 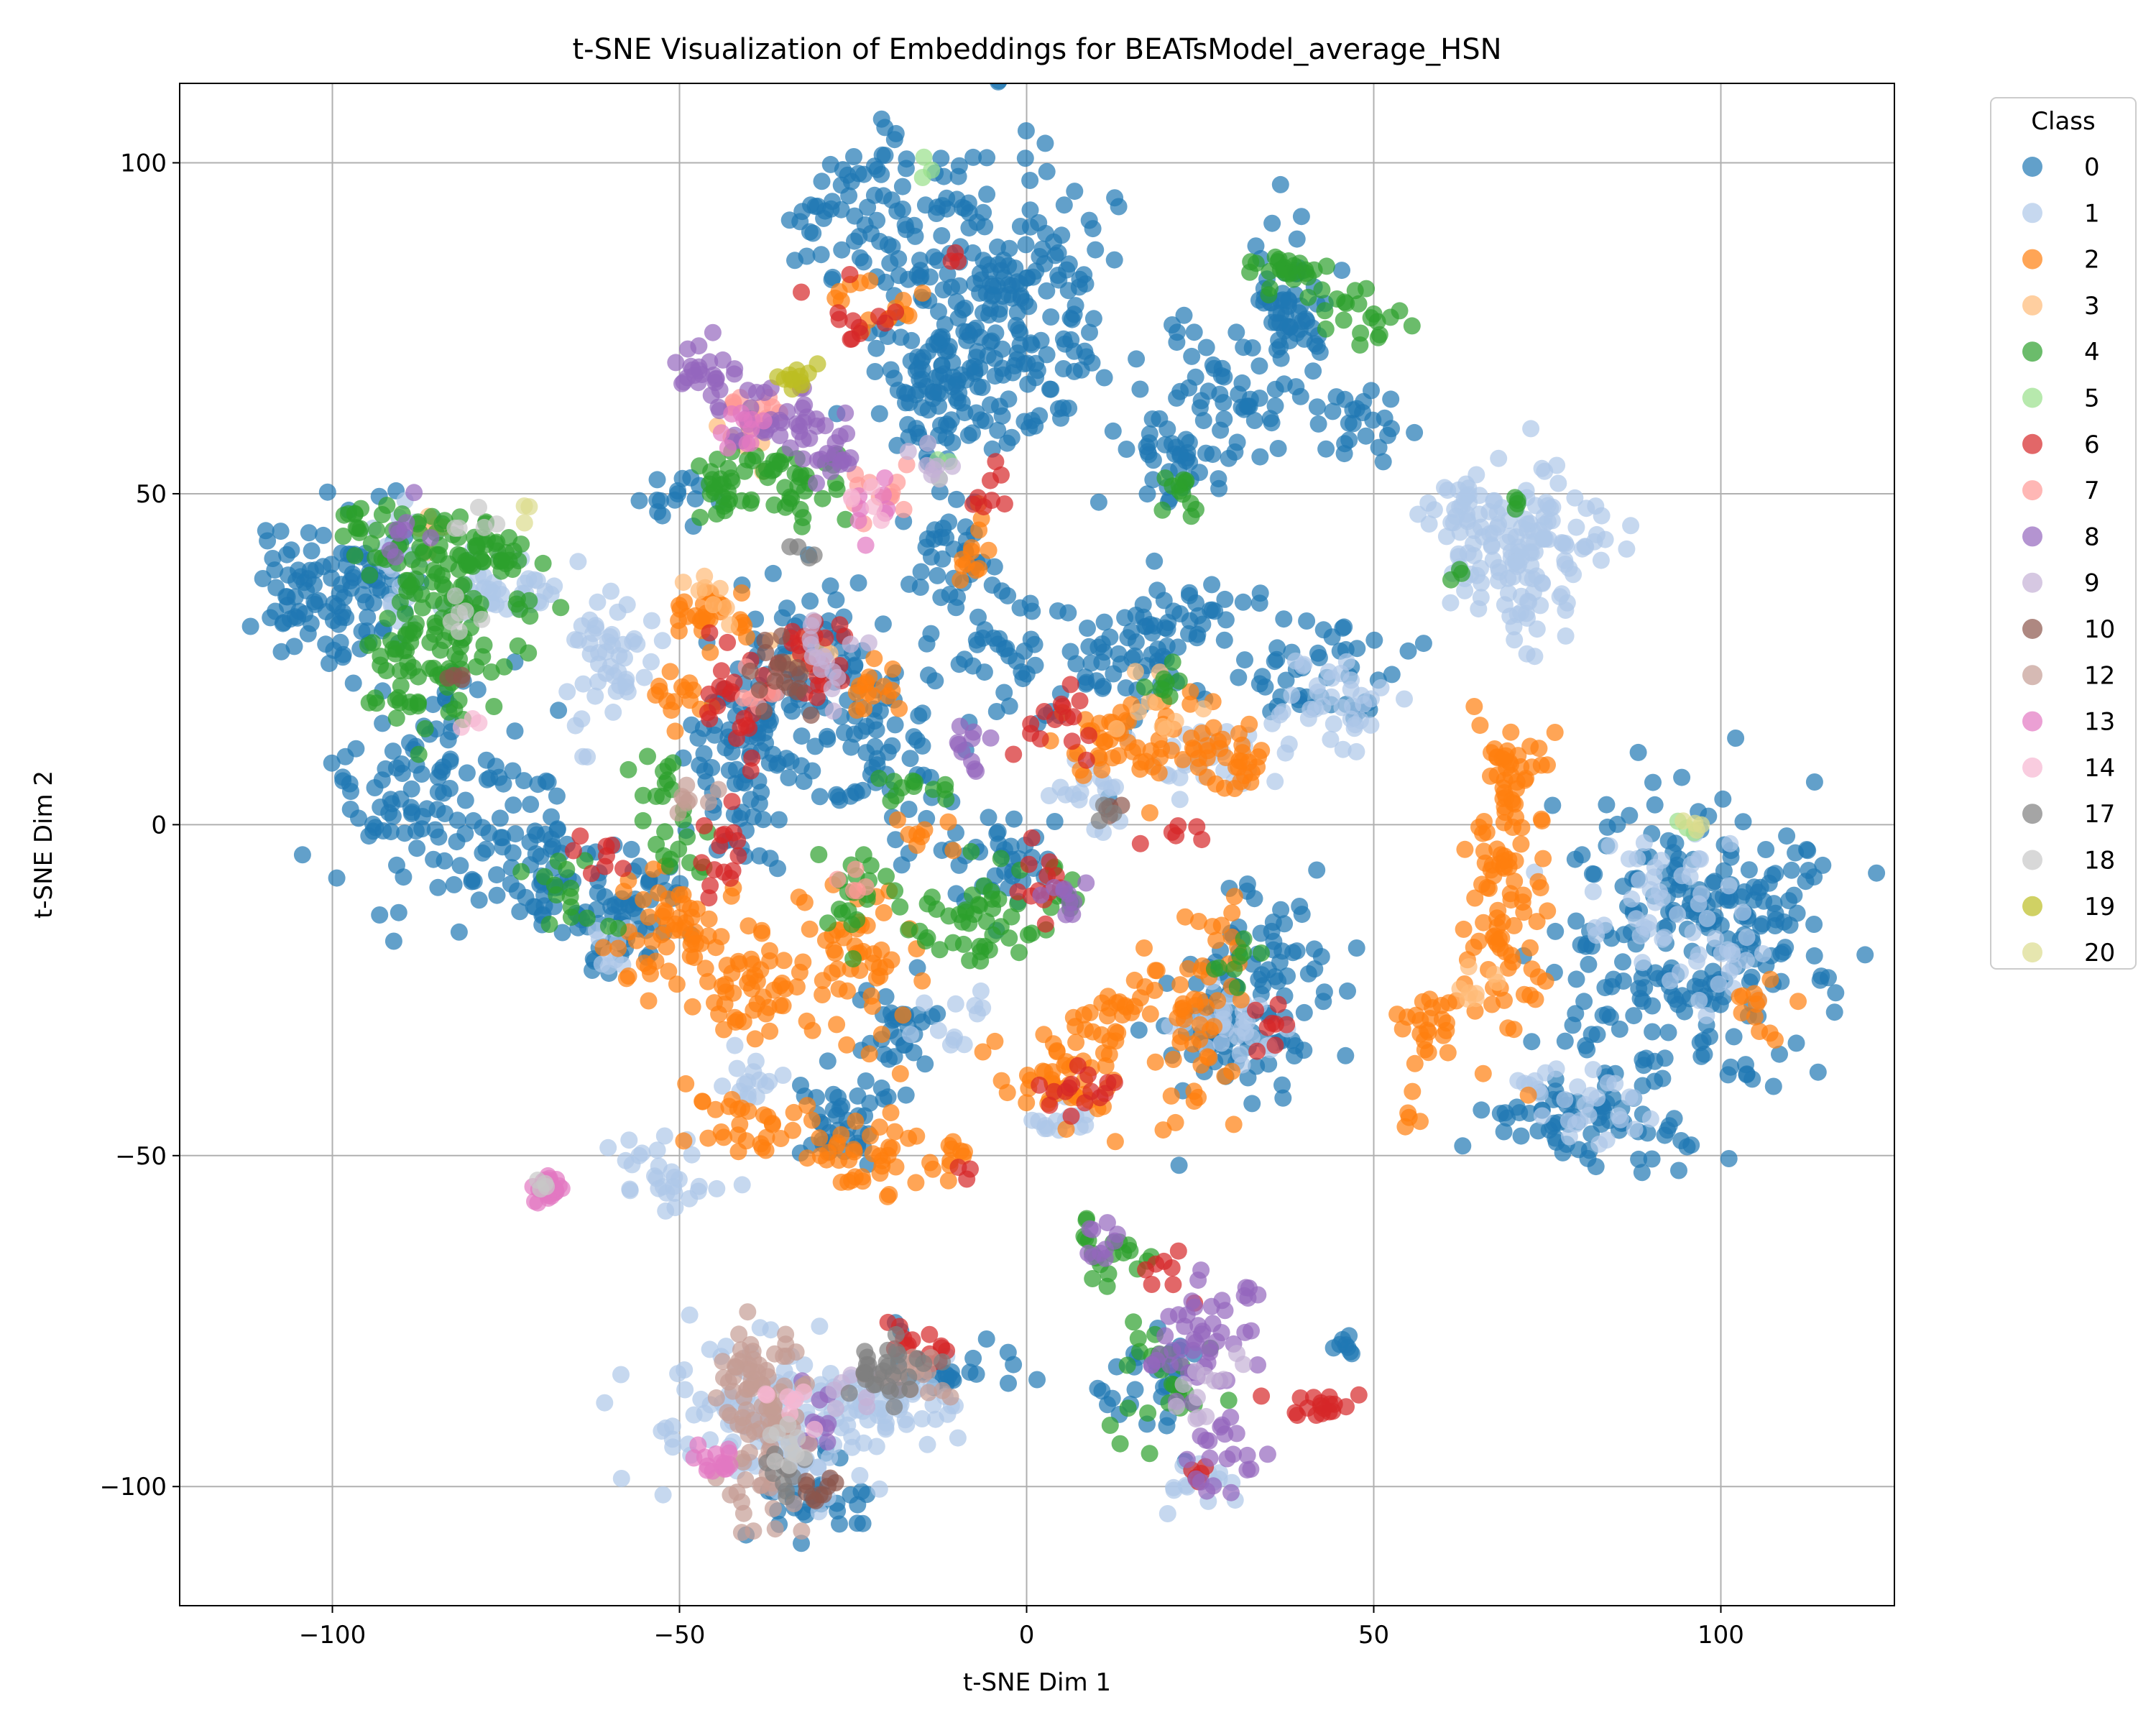 What do you see at coordinates (2099, 768) in the screenshot?
I see `legend-label-class-14: 14` at bounding box center [2099, 768].